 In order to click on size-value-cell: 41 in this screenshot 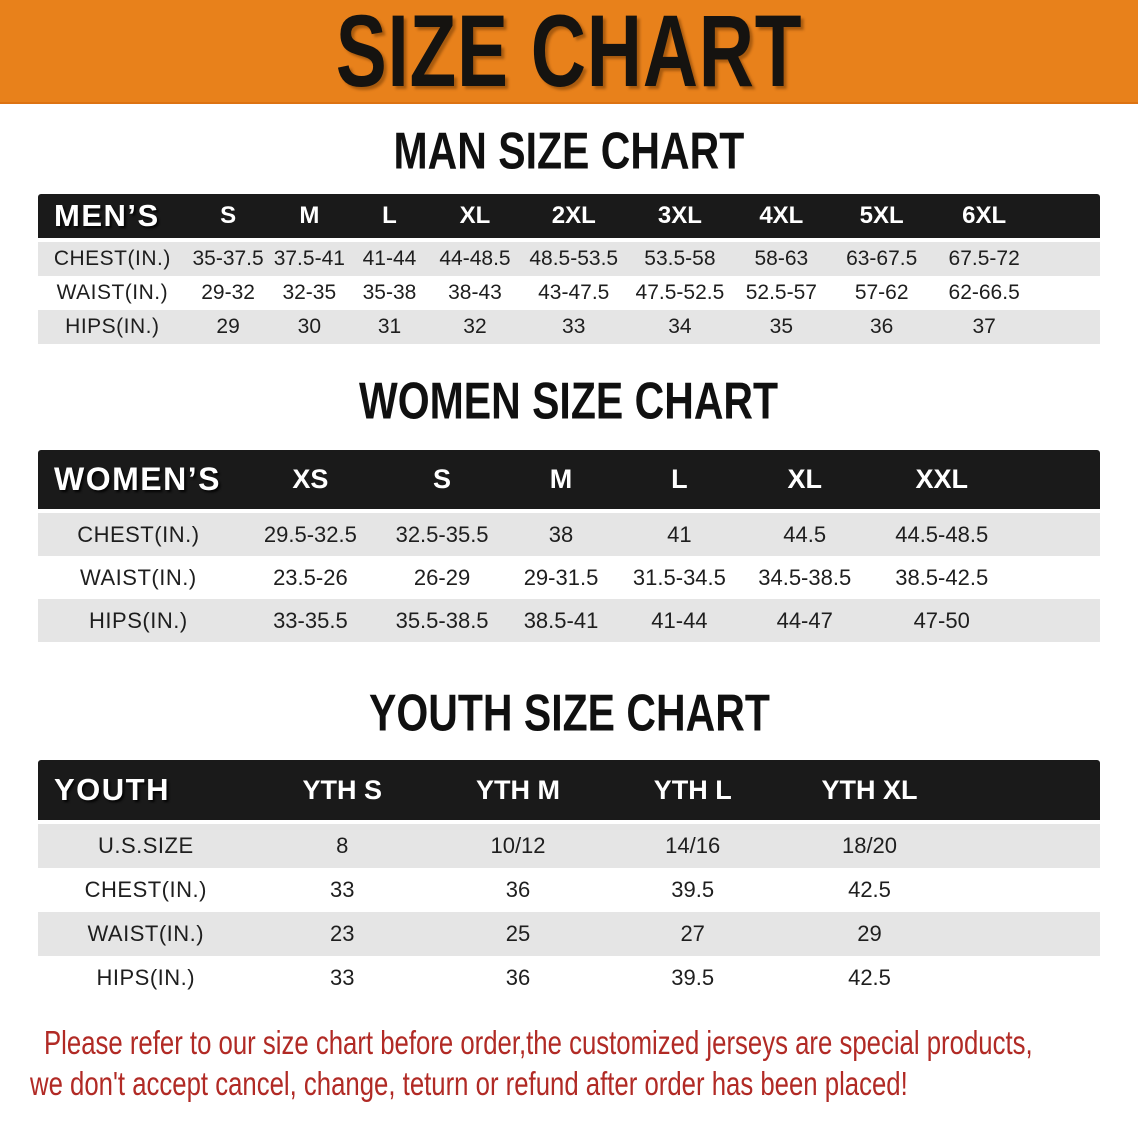, I will do `click(679, 534)`.